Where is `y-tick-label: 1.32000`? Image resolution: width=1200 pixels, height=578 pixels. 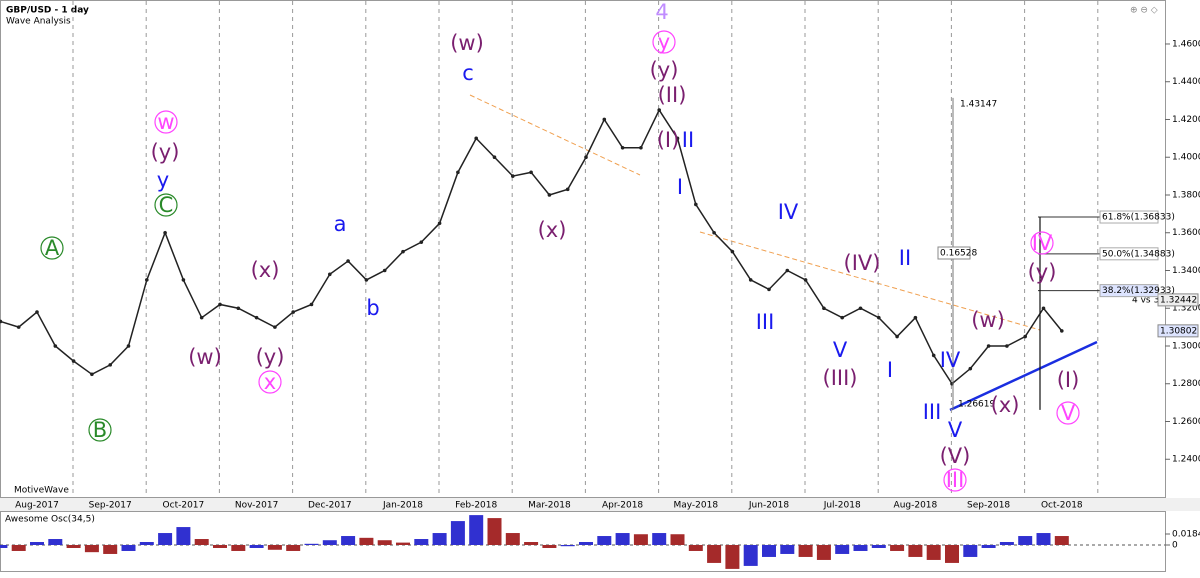 y-tick-label: 1.32000 is located at coordinates (1186, 309).